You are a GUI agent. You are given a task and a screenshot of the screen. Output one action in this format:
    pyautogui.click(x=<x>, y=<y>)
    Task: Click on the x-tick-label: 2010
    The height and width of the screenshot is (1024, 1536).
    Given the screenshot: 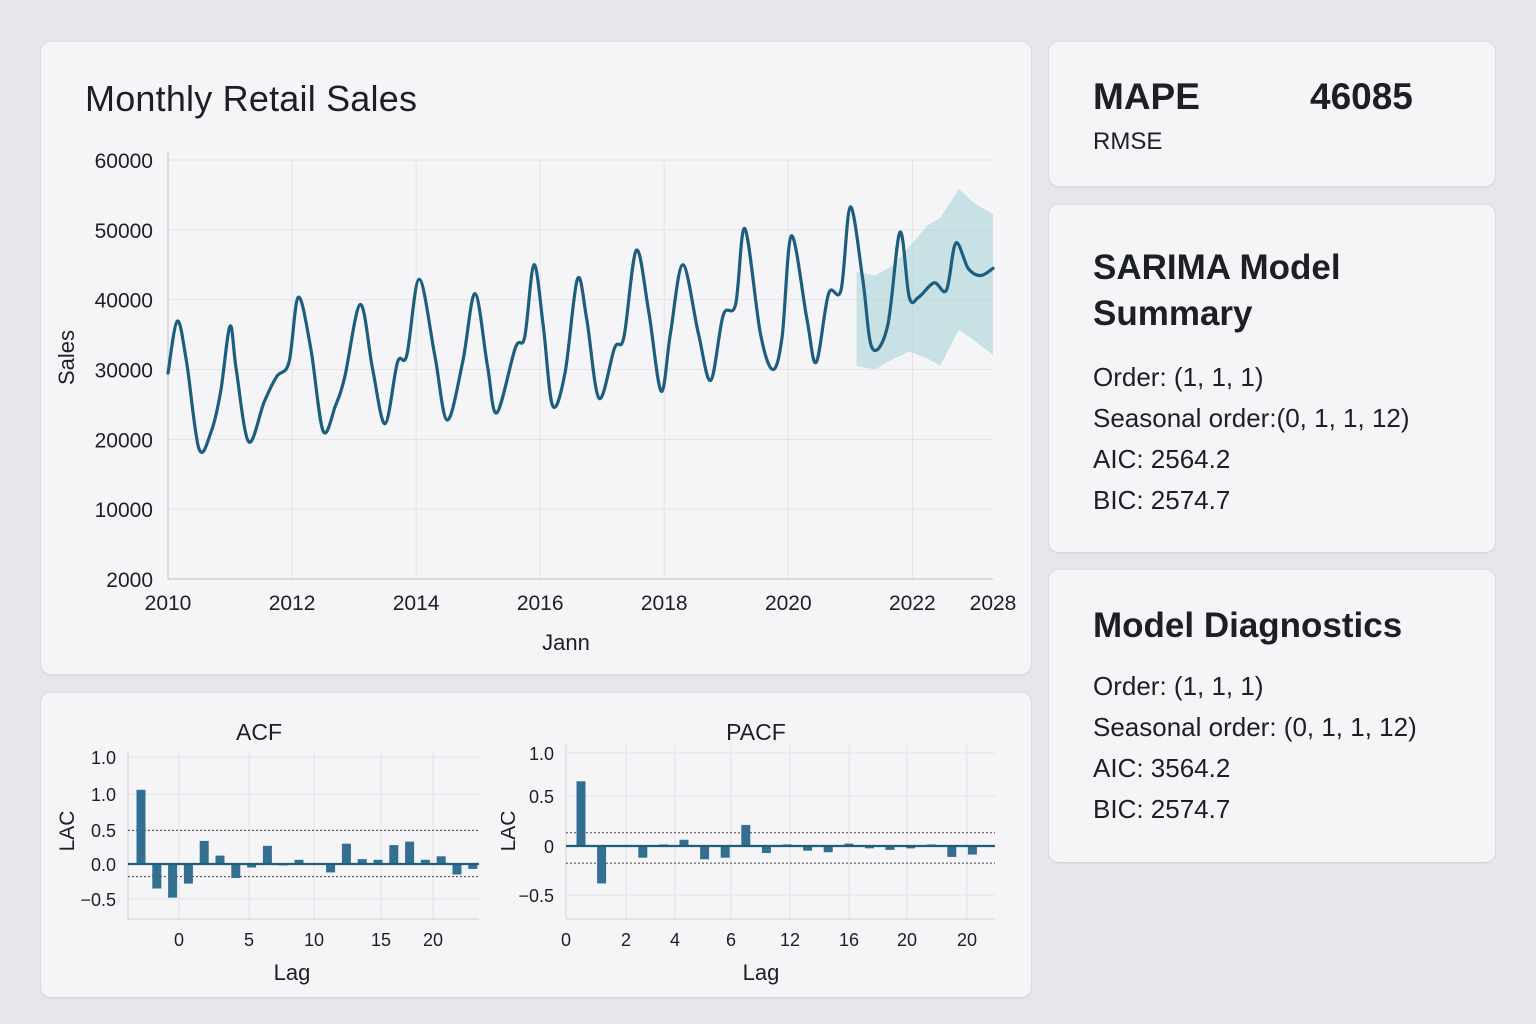 What is the action you would take?
    pyautogui.click(x=168, y=603)
    